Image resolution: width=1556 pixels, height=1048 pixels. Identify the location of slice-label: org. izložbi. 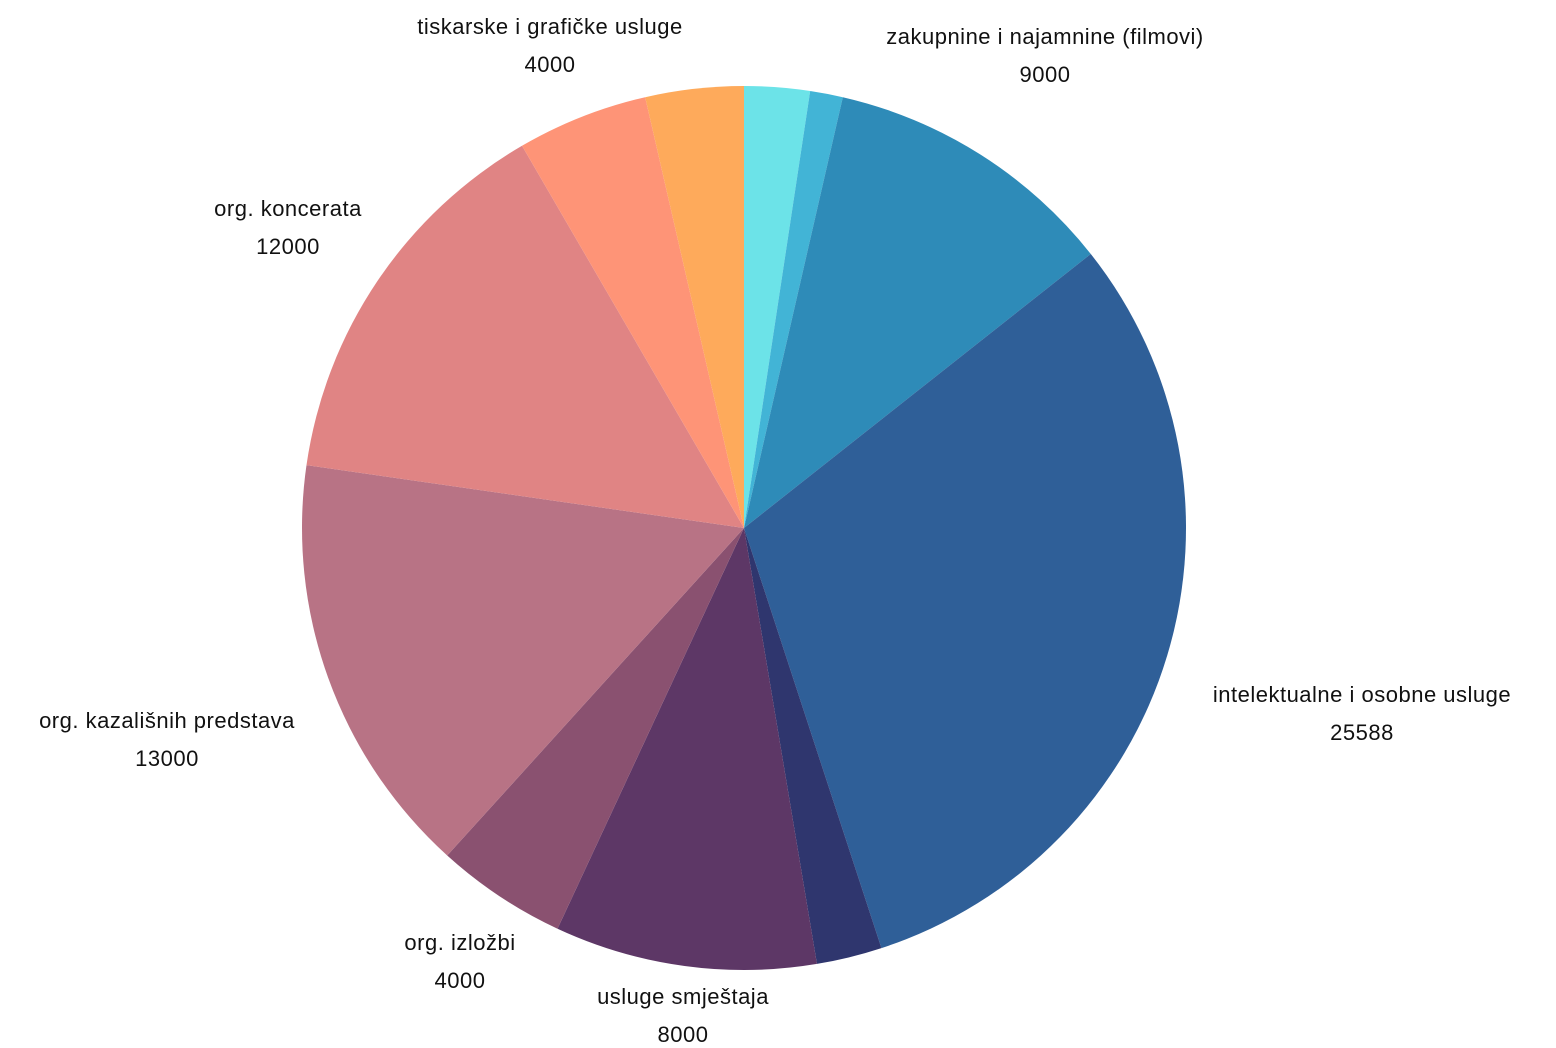
(459, 942).